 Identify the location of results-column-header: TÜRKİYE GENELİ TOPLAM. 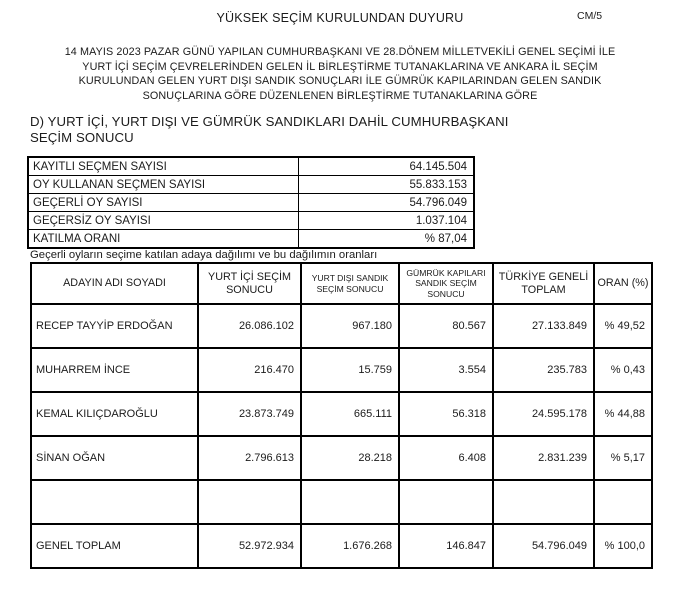
(543, 283).